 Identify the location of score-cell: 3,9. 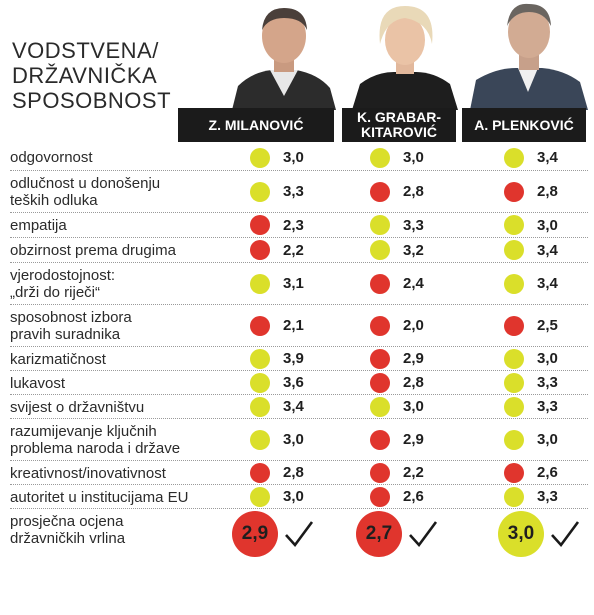
(277, 358).